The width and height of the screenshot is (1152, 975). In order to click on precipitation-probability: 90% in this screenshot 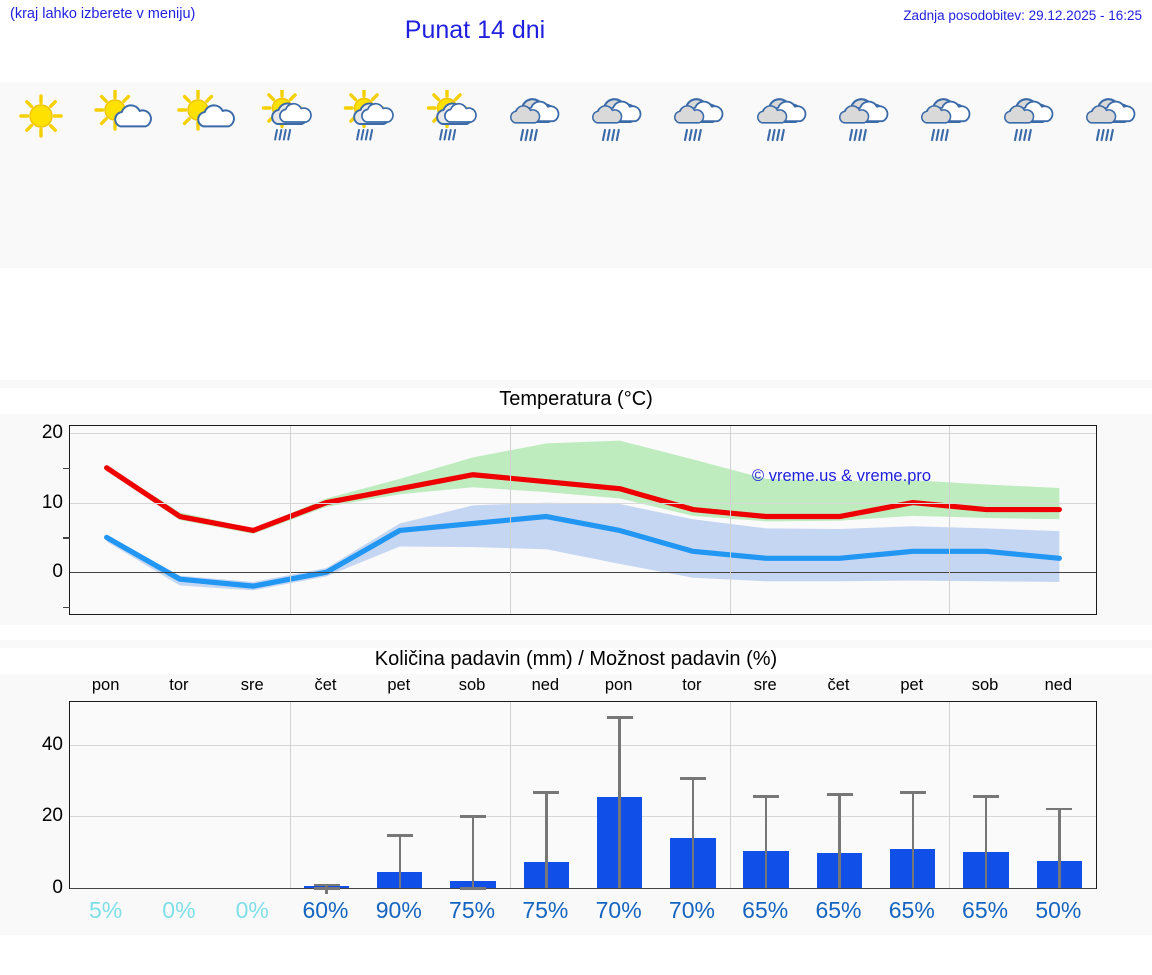, I will do `click(398, 910)`.